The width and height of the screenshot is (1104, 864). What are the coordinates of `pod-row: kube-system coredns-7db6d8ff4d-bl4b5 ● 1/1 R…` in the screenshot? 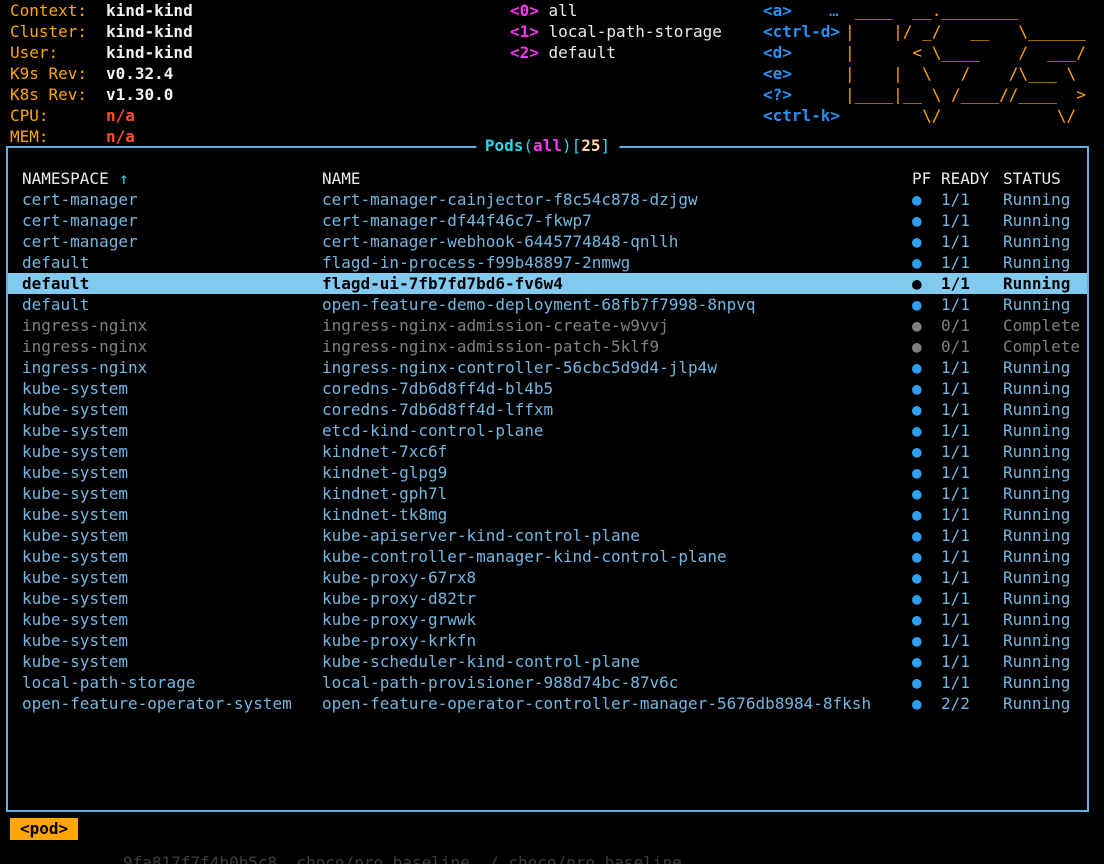 It's located at (547, 388).